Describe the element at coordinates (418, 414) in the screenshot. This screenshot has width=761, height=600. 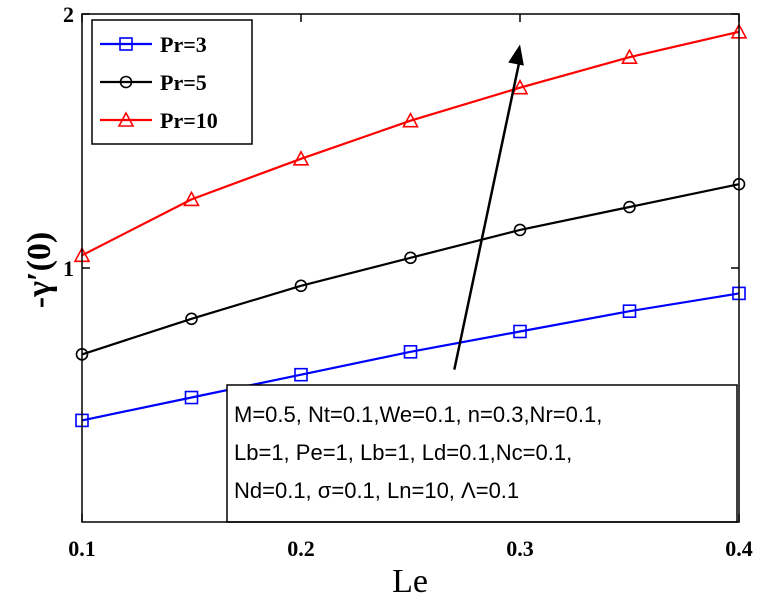
I see `annotation-line-1: M=0.5, Nt=0.1,We=0.1, n=0.3,Nr=0.1,` at that location.